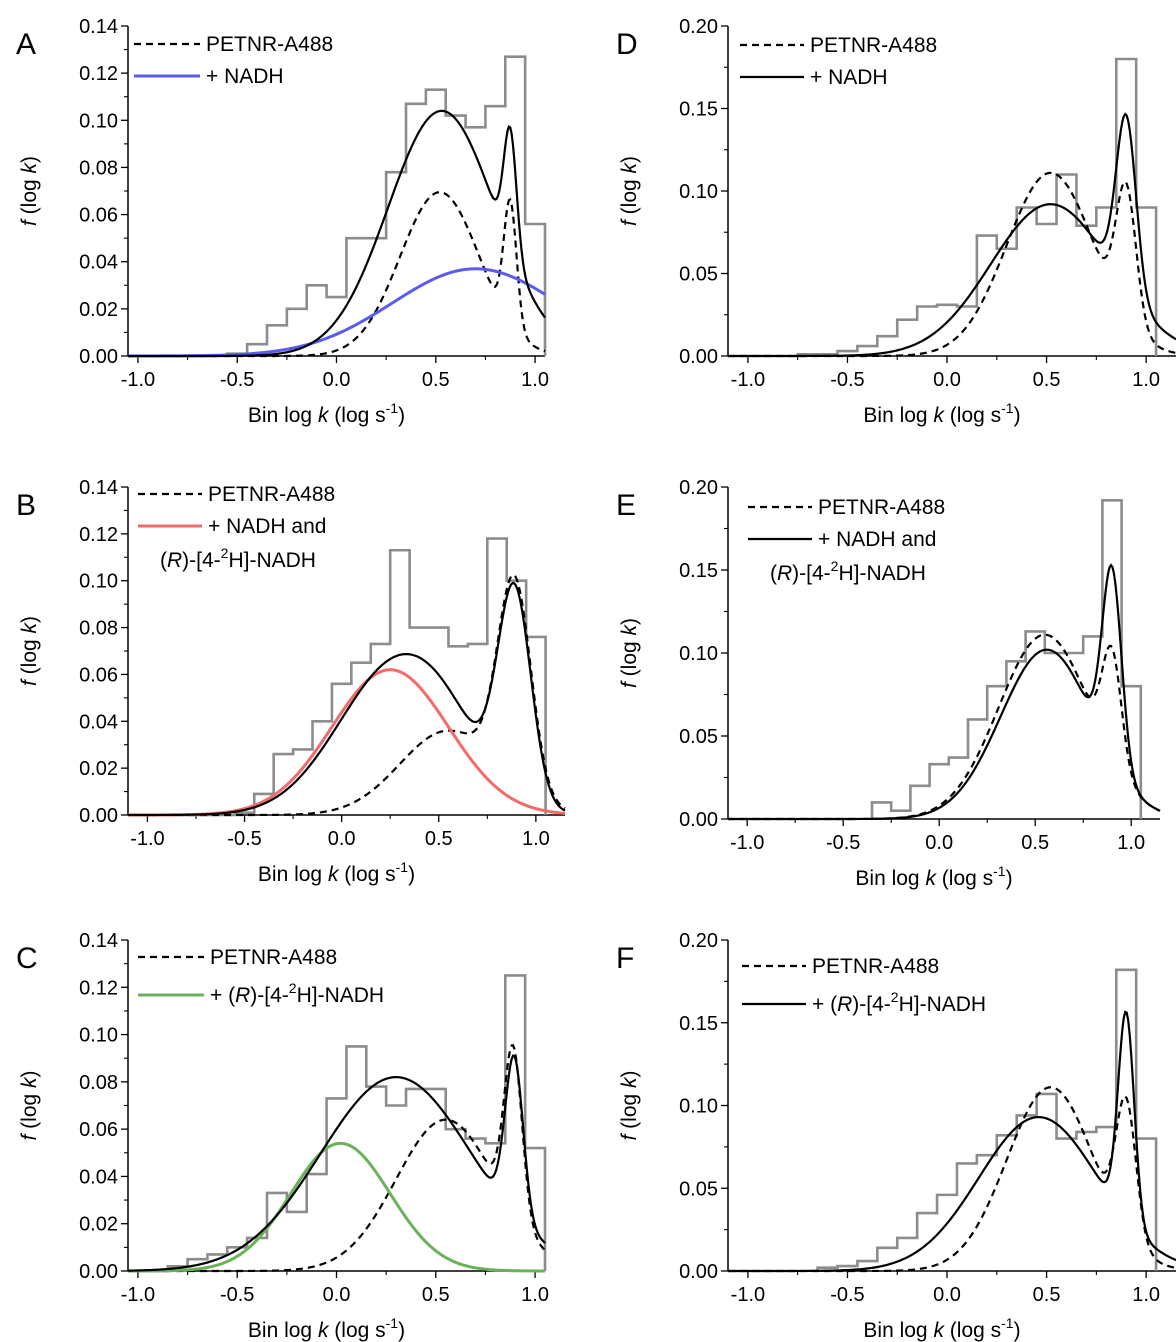  Describe the element at coordinates (26, 505) in the screenshot. I see `panel-letter: B` at that location.